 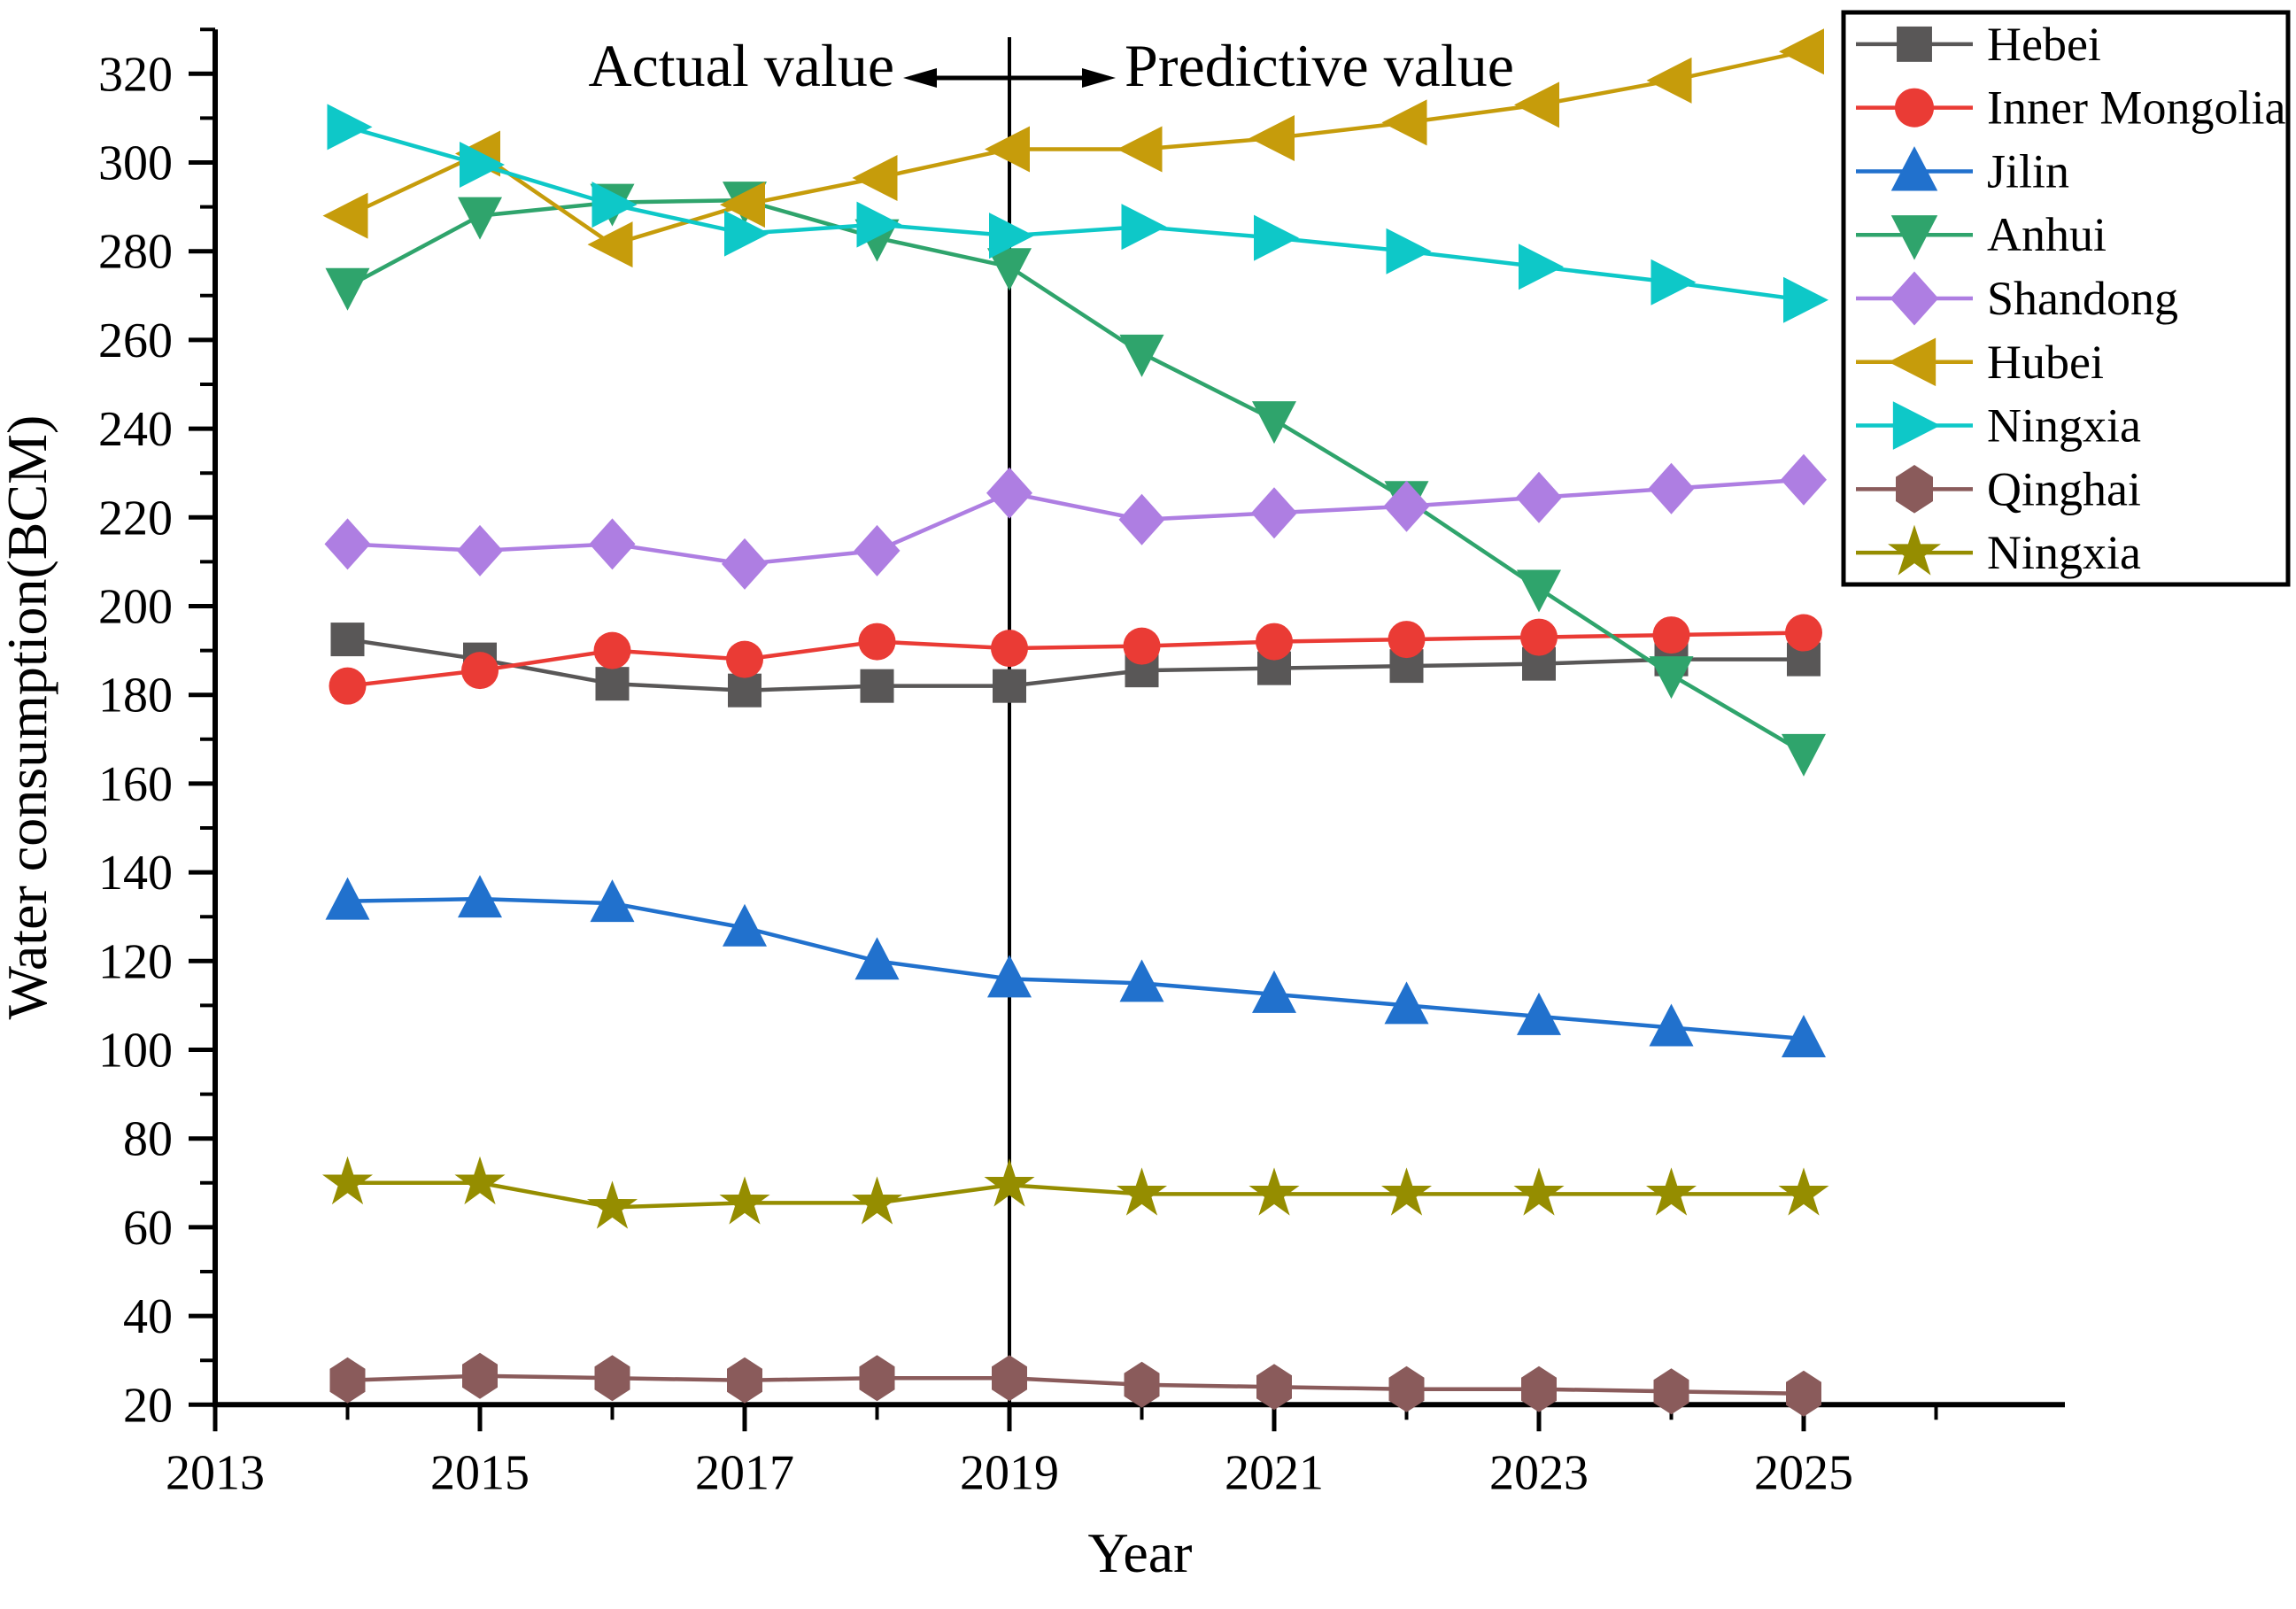 I want to click on y-tick-label: 220, so click(x=135, y=518).